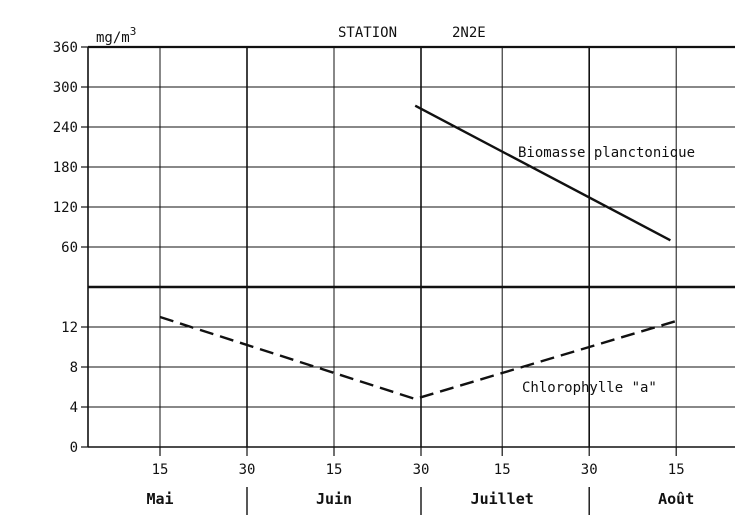 This screenshot has width=735, height=517. I want to click on series-label-biomasse: Biomasse planctonique, so click(606, 153).